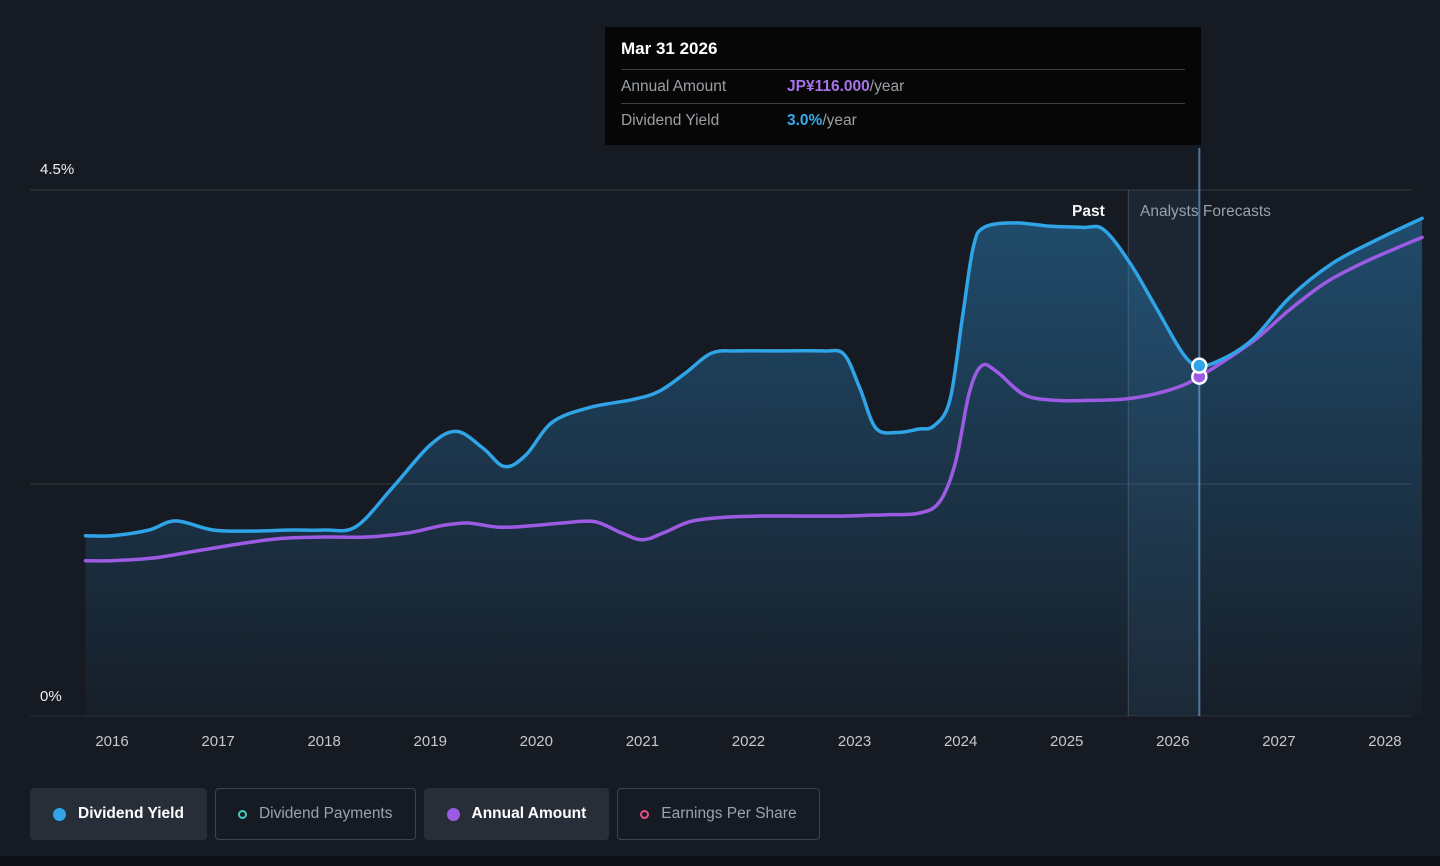 Image resolution: width=1440 pixels, height=866 pixels. I want to click on x-axis-label-2021: 2021, so click(642, 741).